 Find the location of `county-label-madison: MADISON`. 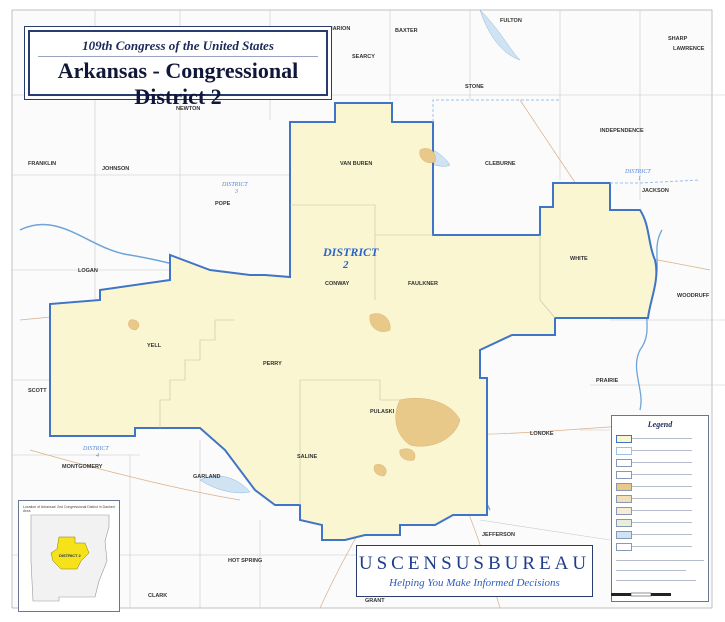

county-label-madison: MADISON is located at coordinates (68, 97).